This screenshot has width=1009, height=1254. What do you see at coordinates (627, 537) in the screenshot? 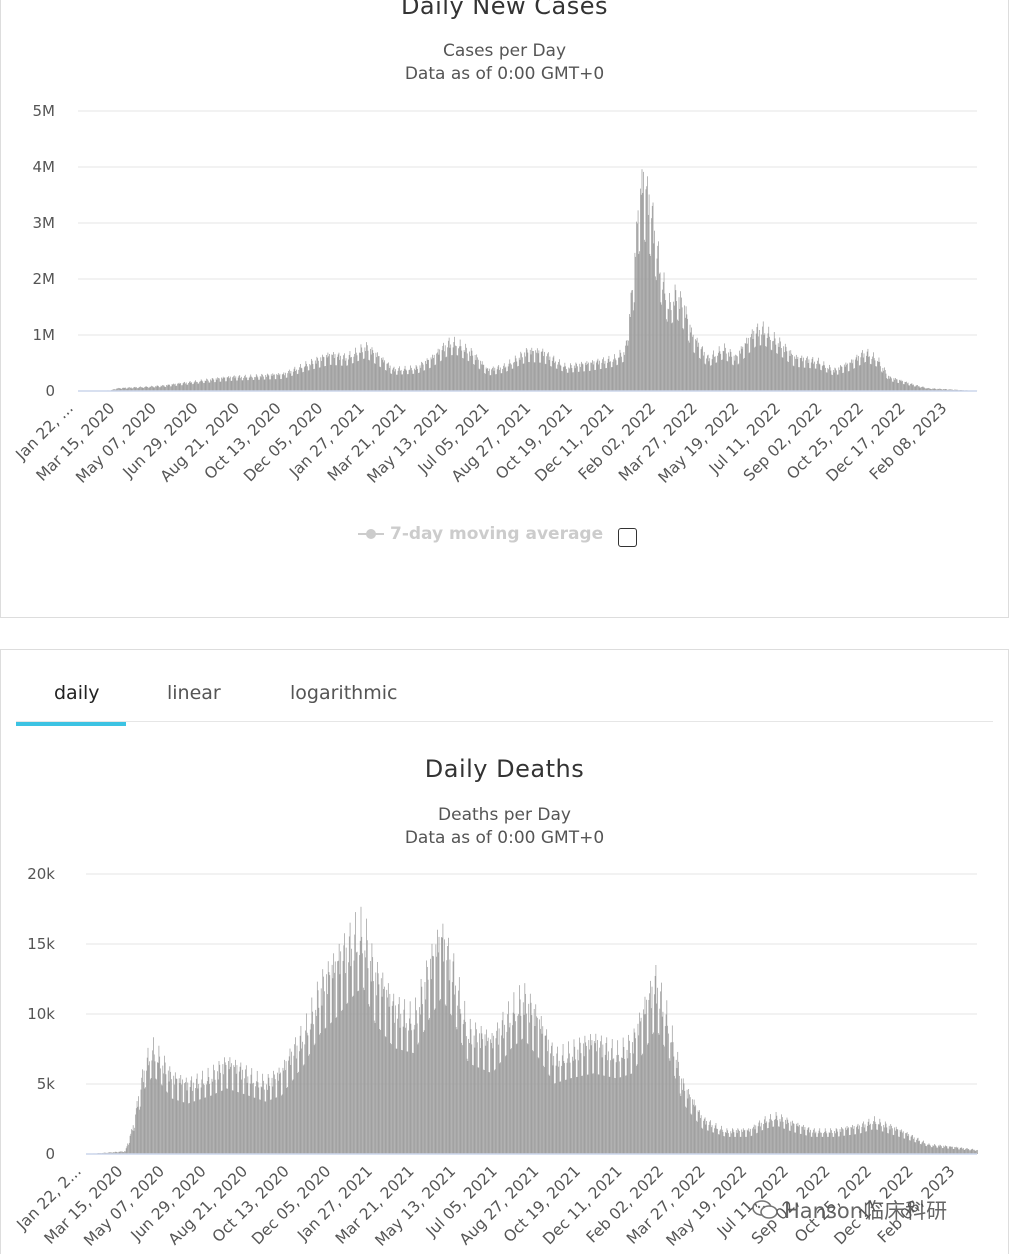
I see `moving-average-checkbox` at bounding box center [627, 537].